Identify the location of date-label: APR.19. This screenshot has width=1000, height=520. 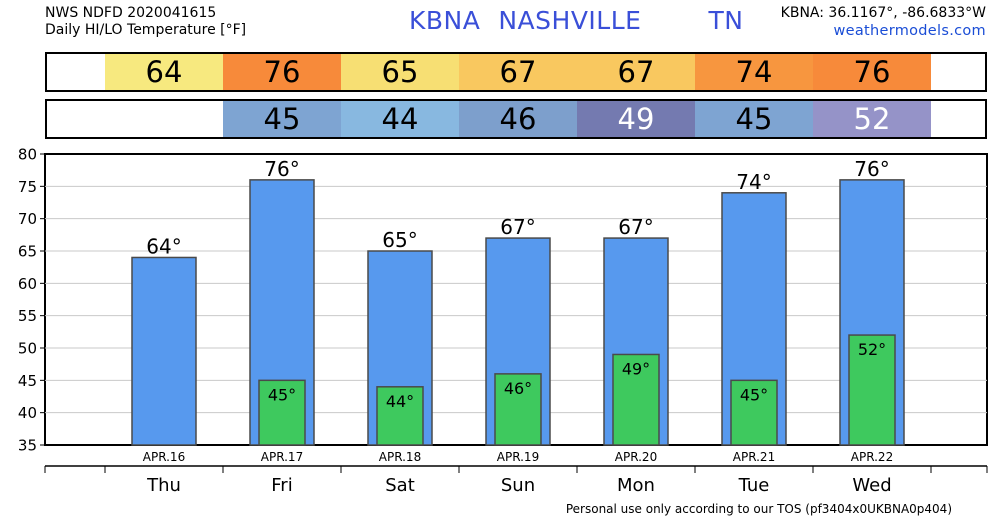
(518, 457).